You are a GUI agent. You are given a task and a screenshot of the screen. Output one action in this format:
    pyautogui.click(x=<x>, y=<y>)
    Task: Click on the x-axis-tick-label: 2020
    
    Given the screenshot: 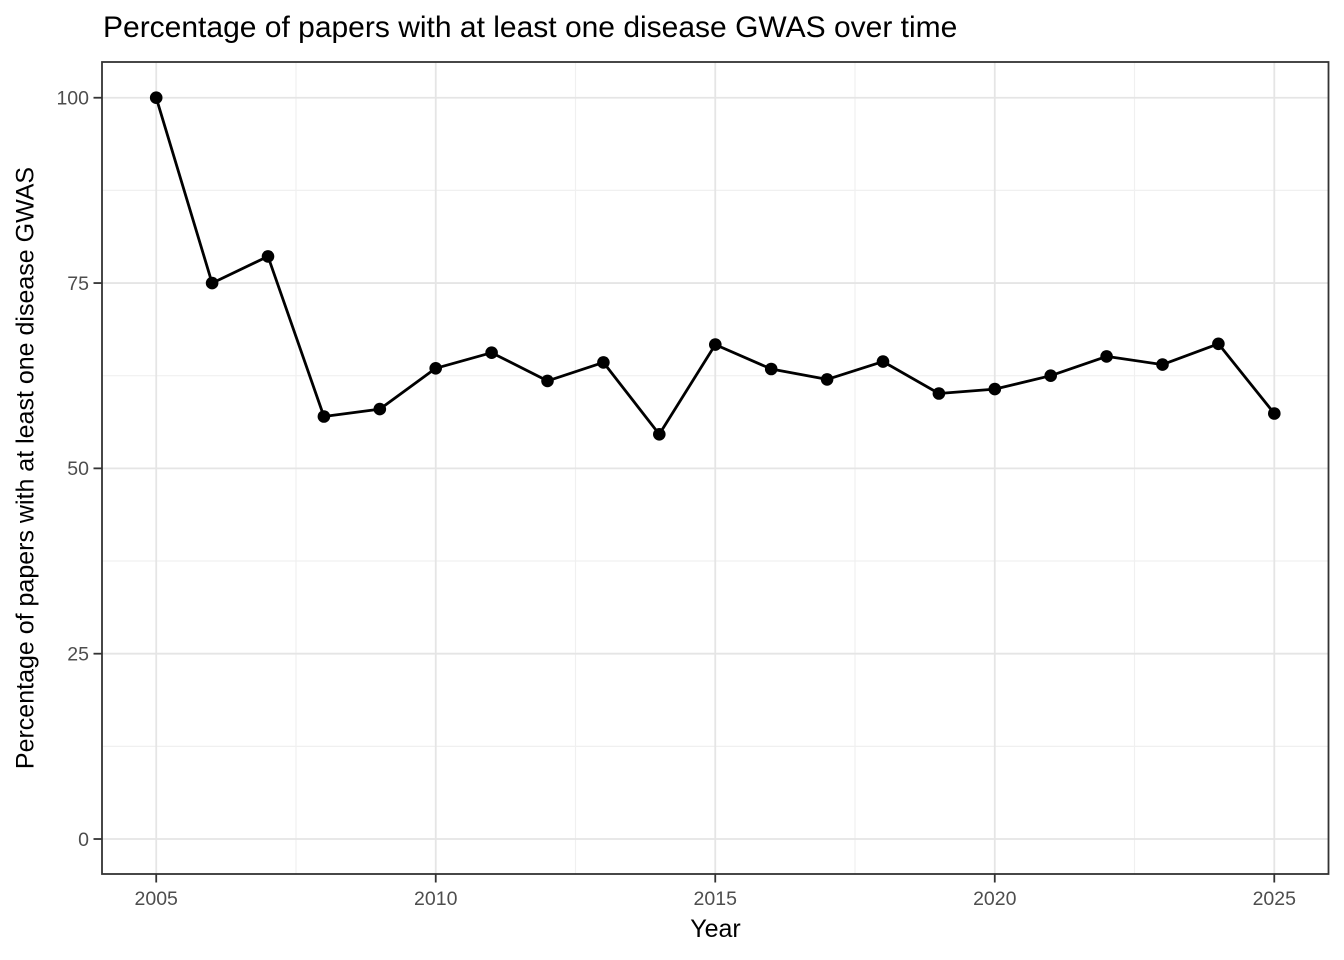 What is the action you would take?
    pyautogui.click(x=995, y=899)
    